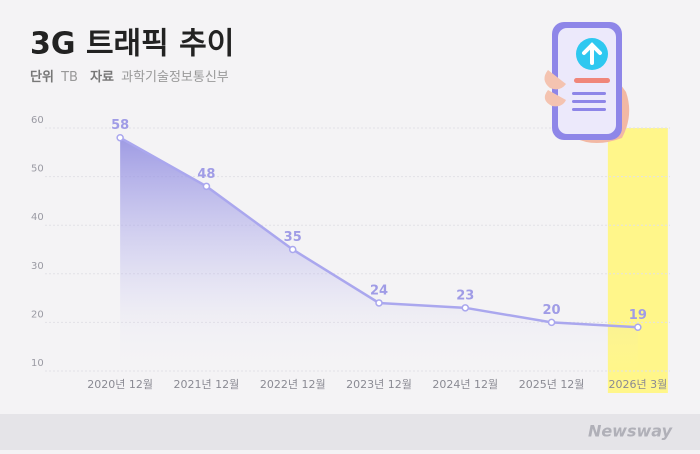 This screenshot has height=454, width=700. I want to click on x-tick-label: 2023년 12월, so click(379, 384).